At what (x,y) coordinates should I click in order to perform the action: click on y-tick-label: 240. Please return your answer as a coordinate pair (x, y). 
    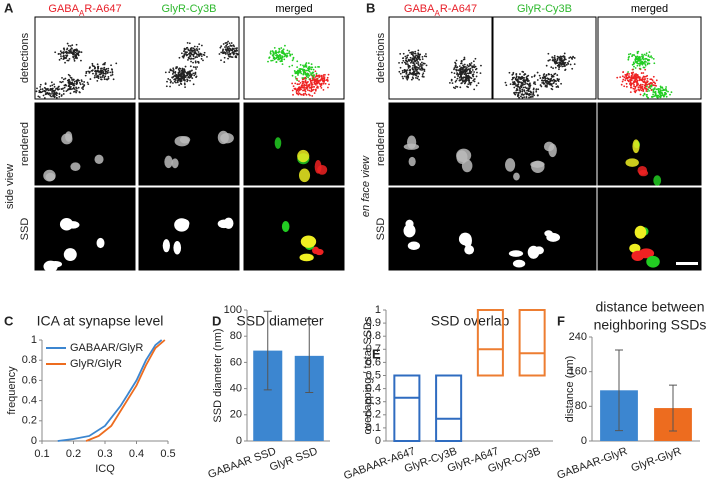
    Looking at the image, I should click on (578, 337).